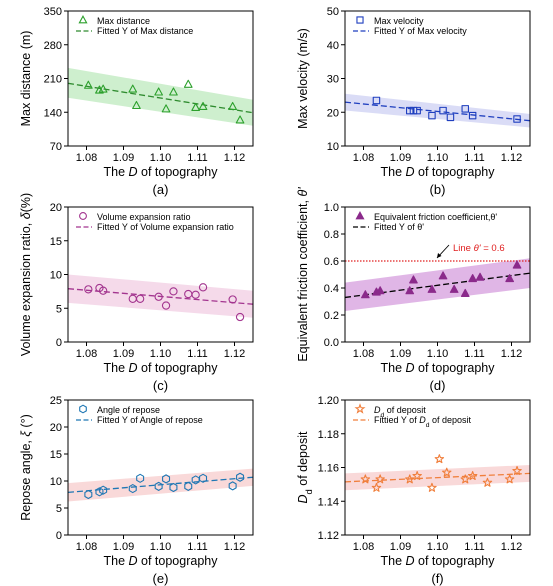  I want to click on panel-label: (d), so click(438, 385).